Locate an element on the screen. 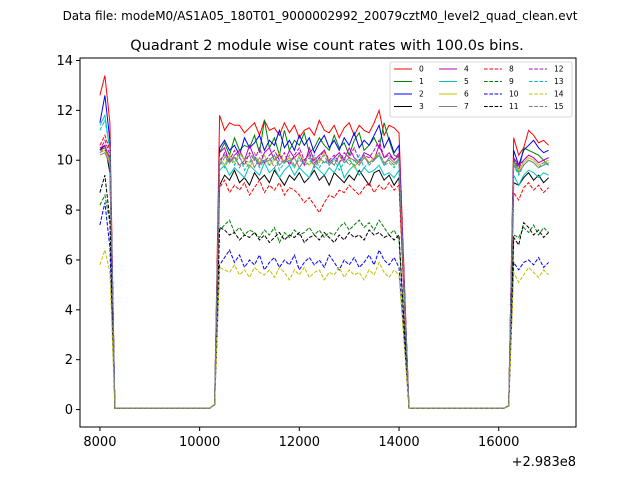 The width and height of the screenshot is (640, 480). legend-label-12: 12 is located at coordinates (559, 69).